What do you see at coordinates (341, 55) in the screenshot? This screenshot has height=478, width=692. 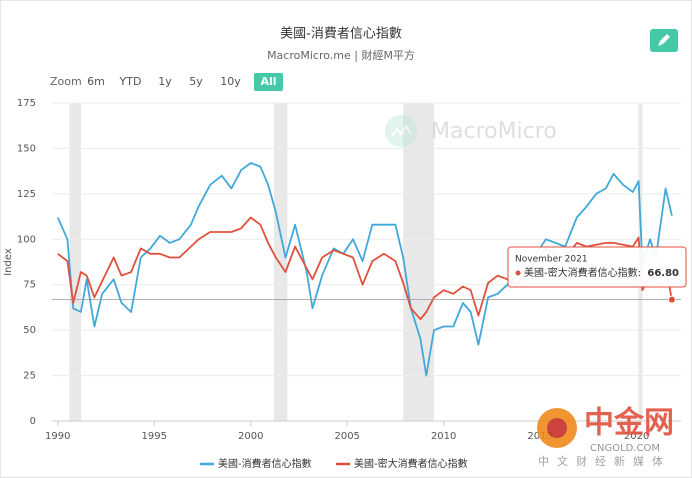 I see `chart-subtitle: MacroMicro.me | 財經M平方` at bounding box center [341, 55].